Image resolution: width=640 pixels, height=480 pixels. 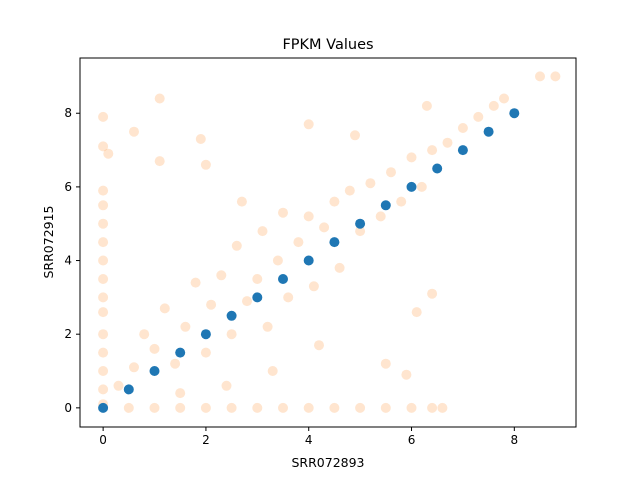 I want to click on y-tick-label-4: 8, so click(x=68, y=113).